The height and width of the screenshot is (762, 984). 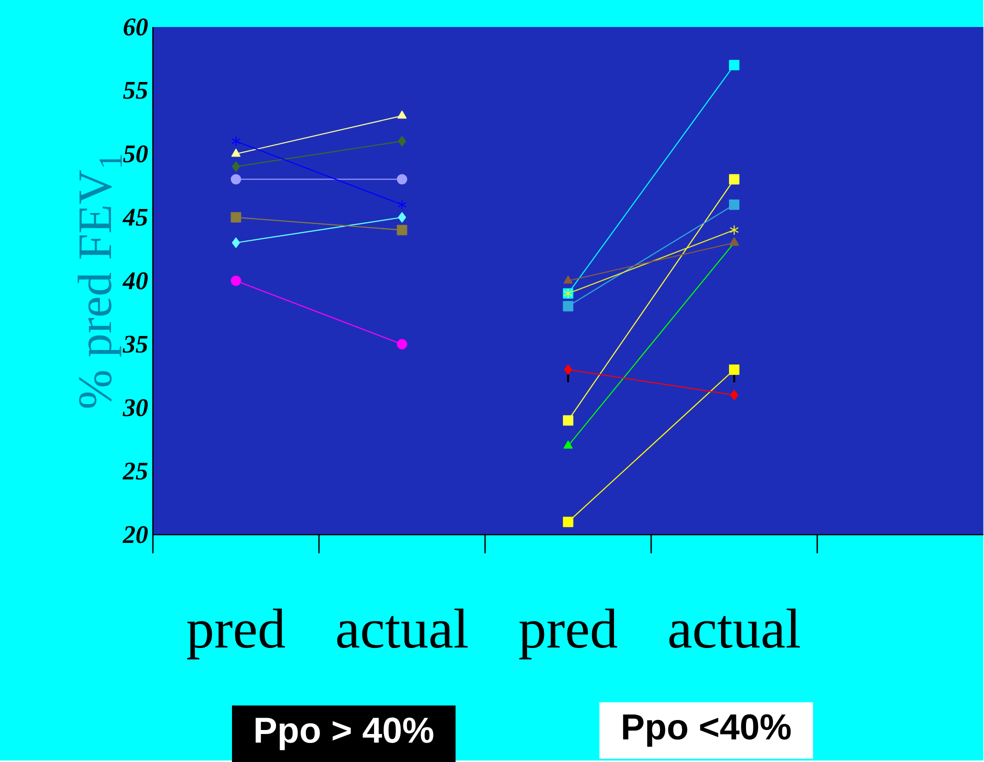 What do you see at coordinates (135, 471) in the screenshot?
I see `y-tick-label: 25` at bounding box center [135, 471].